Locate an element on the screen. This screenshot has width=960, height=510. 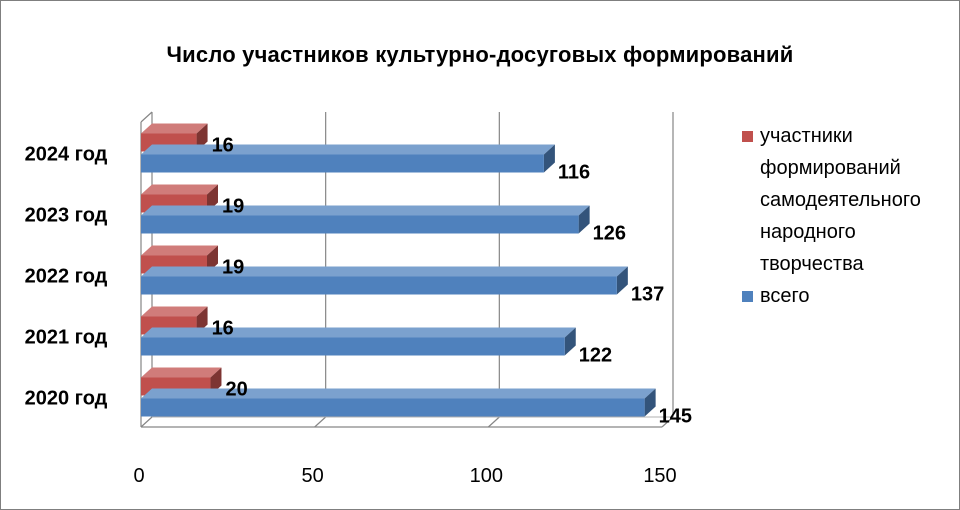
legend-swatch-participants is located at coordinates (747, 136).